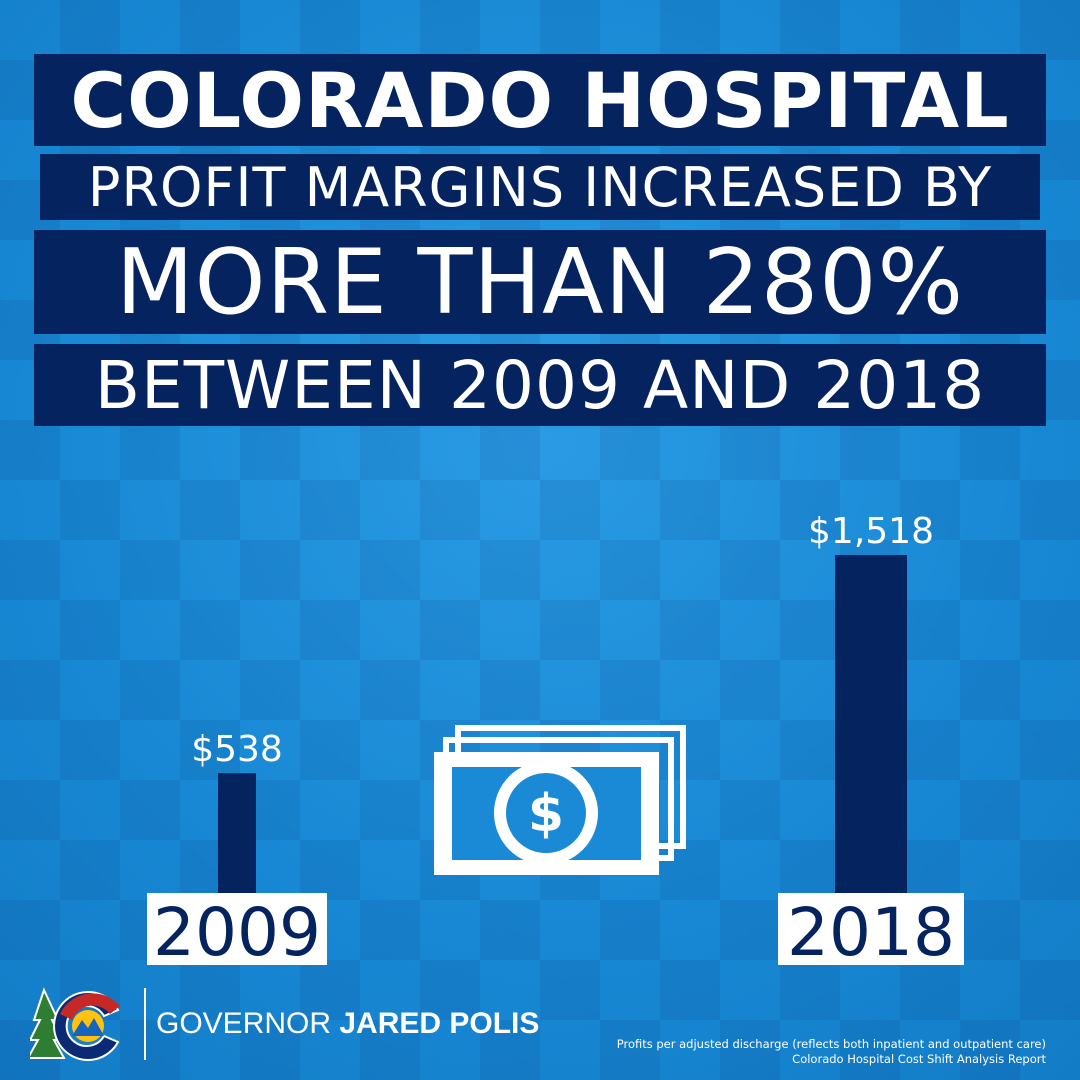 This screenshot has width=1080, height=1080. What do you see at coordinates (540, 100) in the screenshot?
I see `headline-line-1: COLORADO HOSPITAL` at bounding box center [540, 100].